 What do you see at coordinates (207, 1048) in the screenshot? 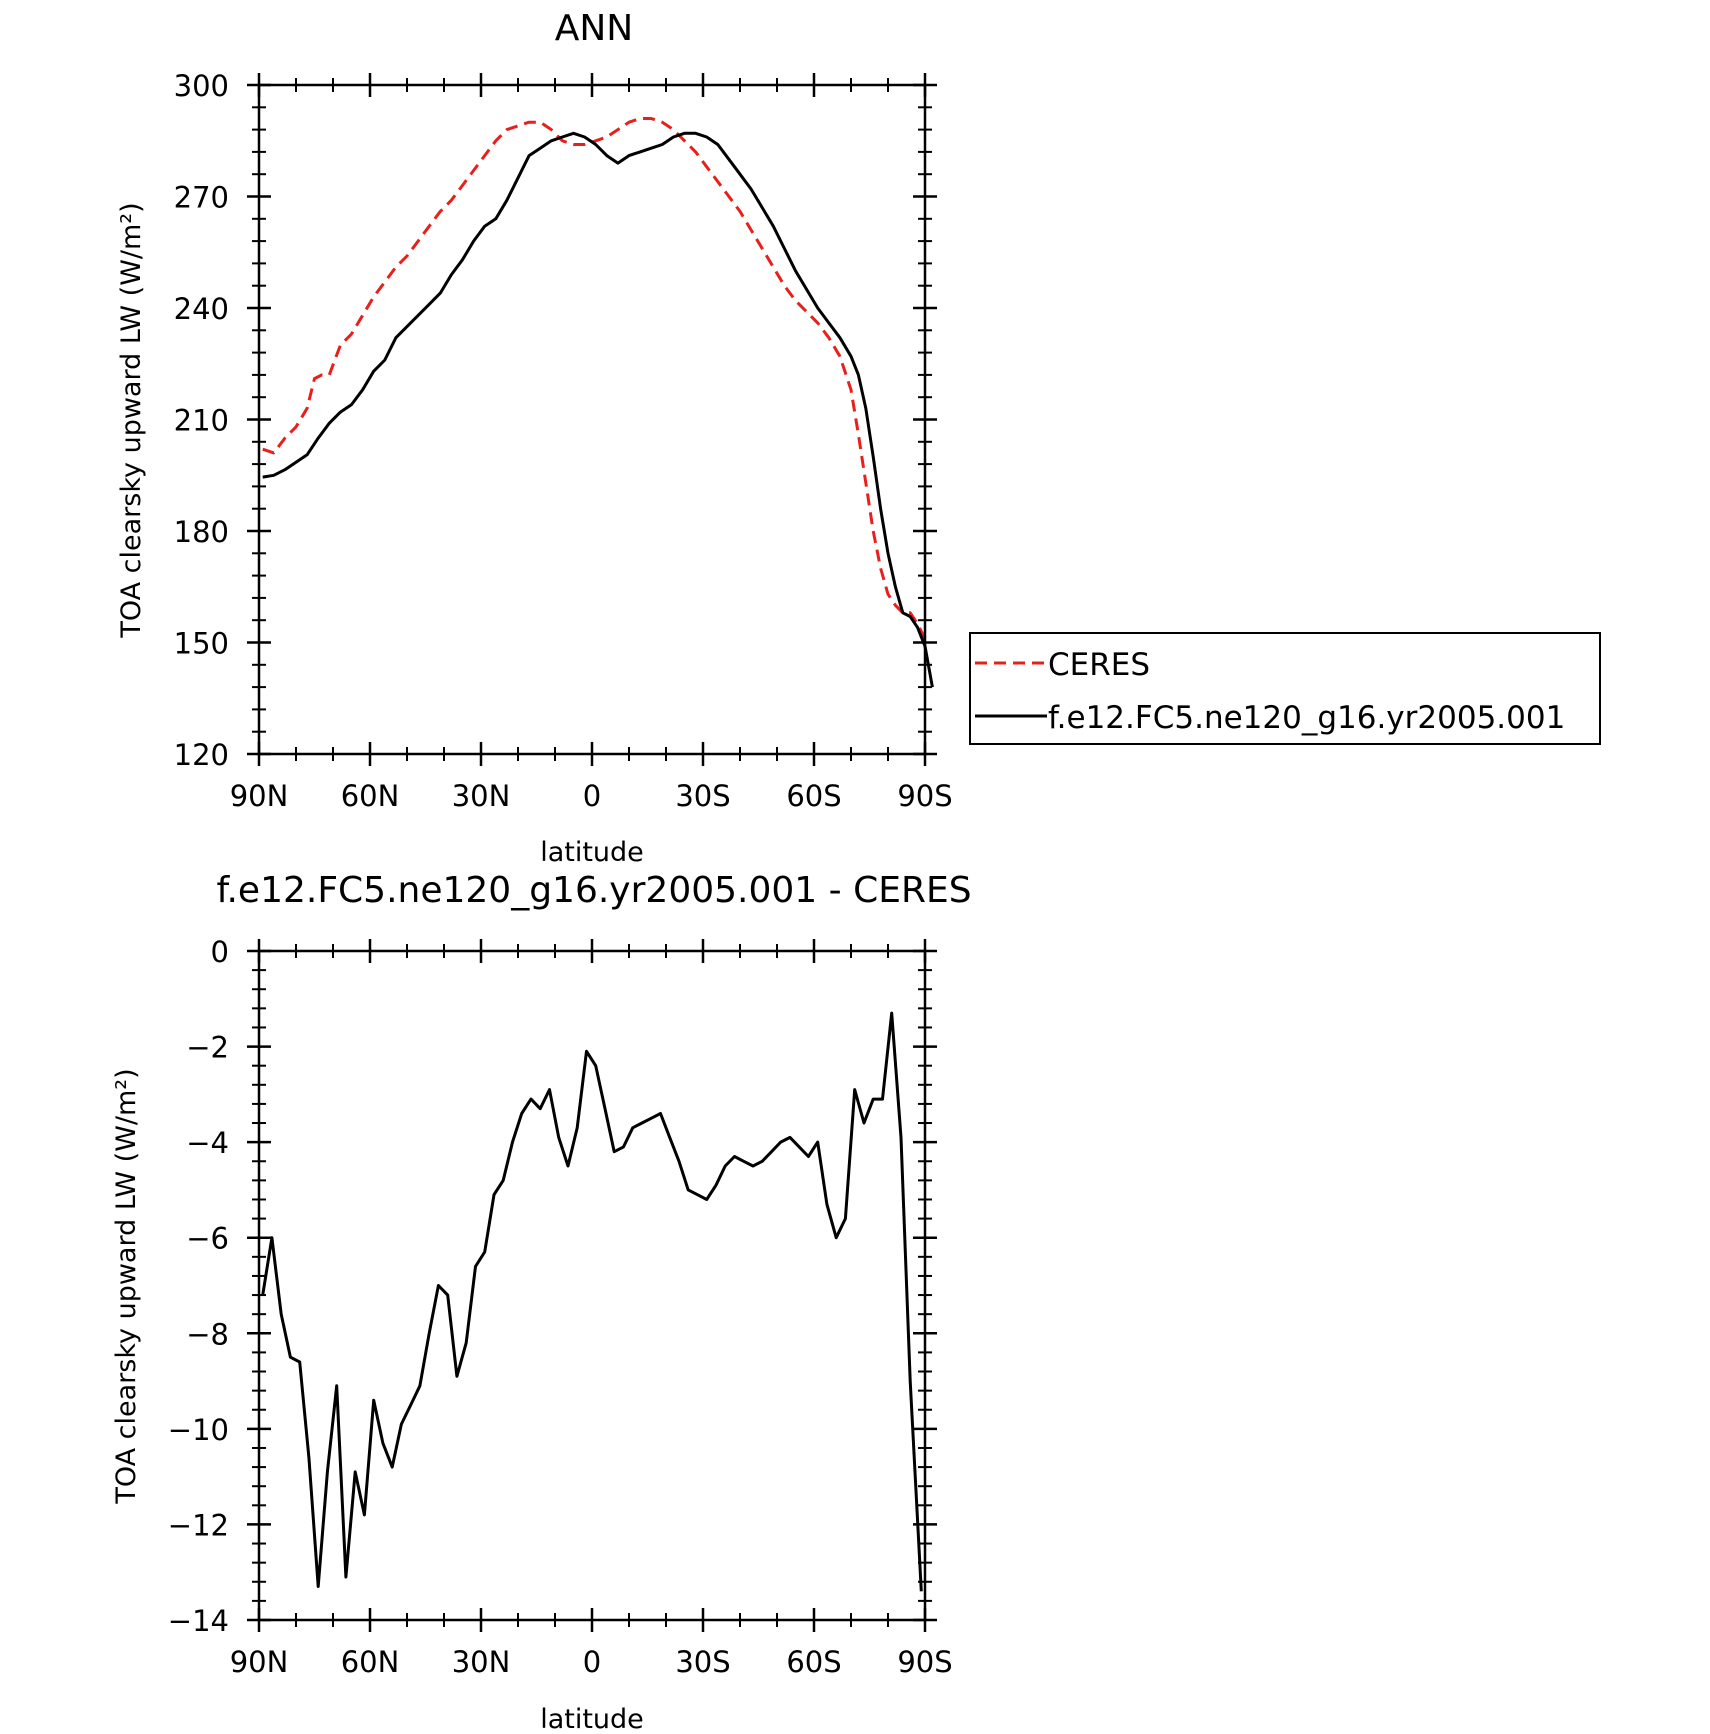
I see `bottom-y-tick-label: −2` at bounding box center [207, 1048].